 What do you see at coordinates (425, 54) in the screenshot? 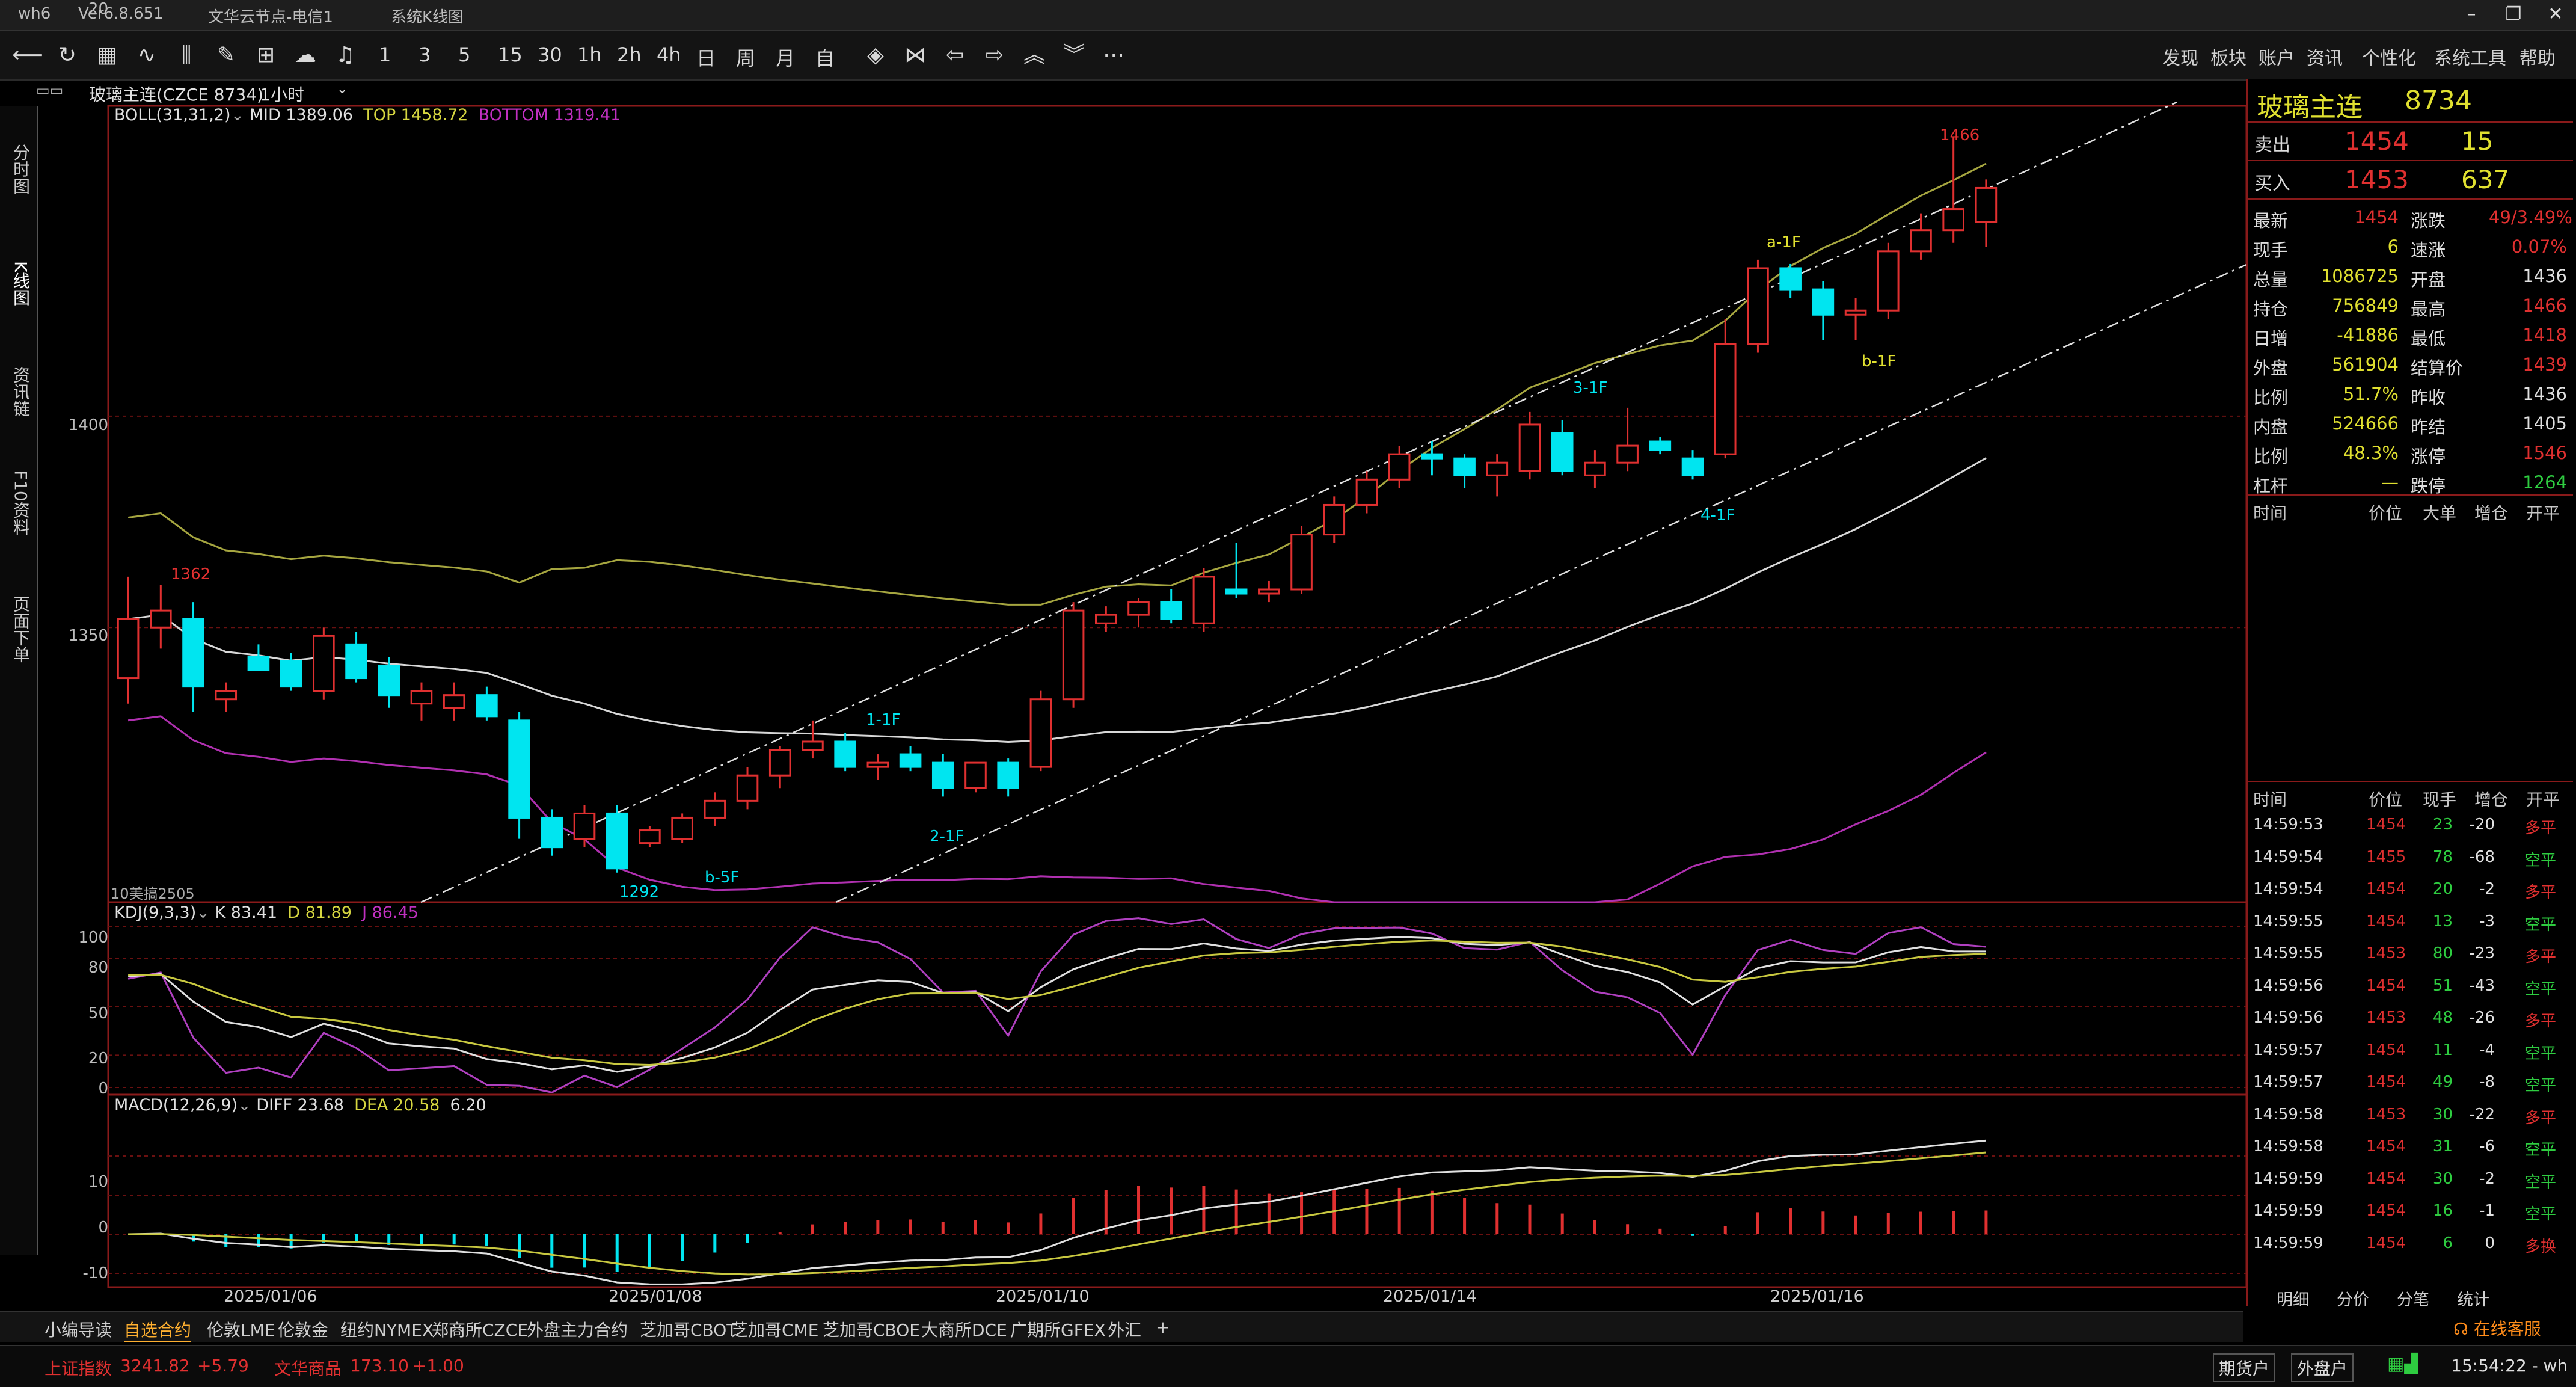
I see `period-1: 3` at bounding box center [425, 54].